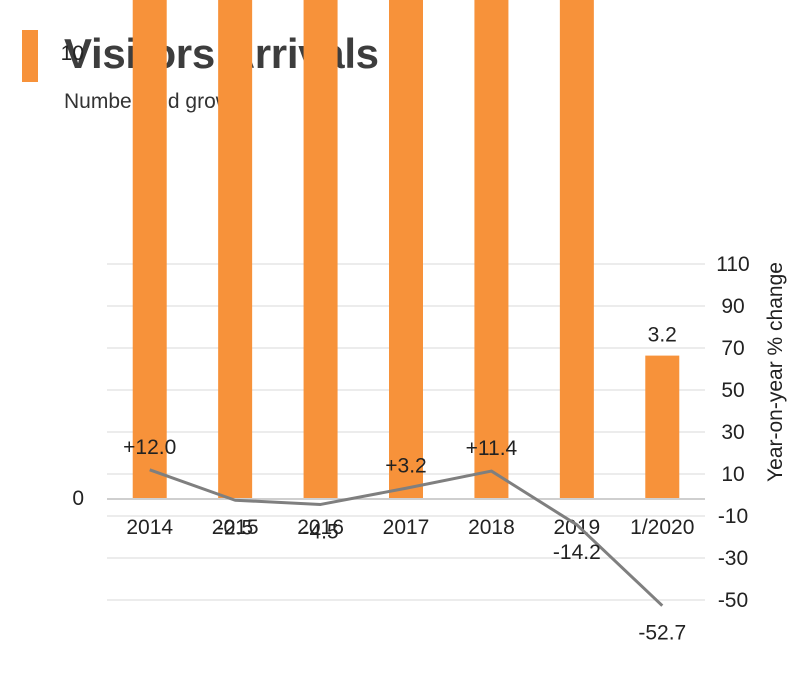 Image resolution: width=800 pixels, height=688 pixels. I want to click on y2-tick-label: 10, so click(732, 474).